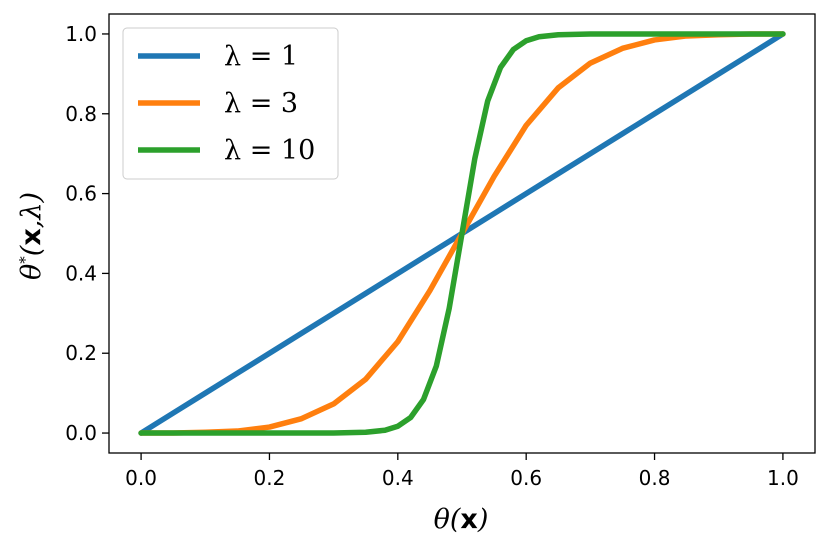 The width and height of the screenshot is (831, 547). Describe the element at coordinates (269, 150) in the screenshot. I see `legend-label: λ = 10` at that location.